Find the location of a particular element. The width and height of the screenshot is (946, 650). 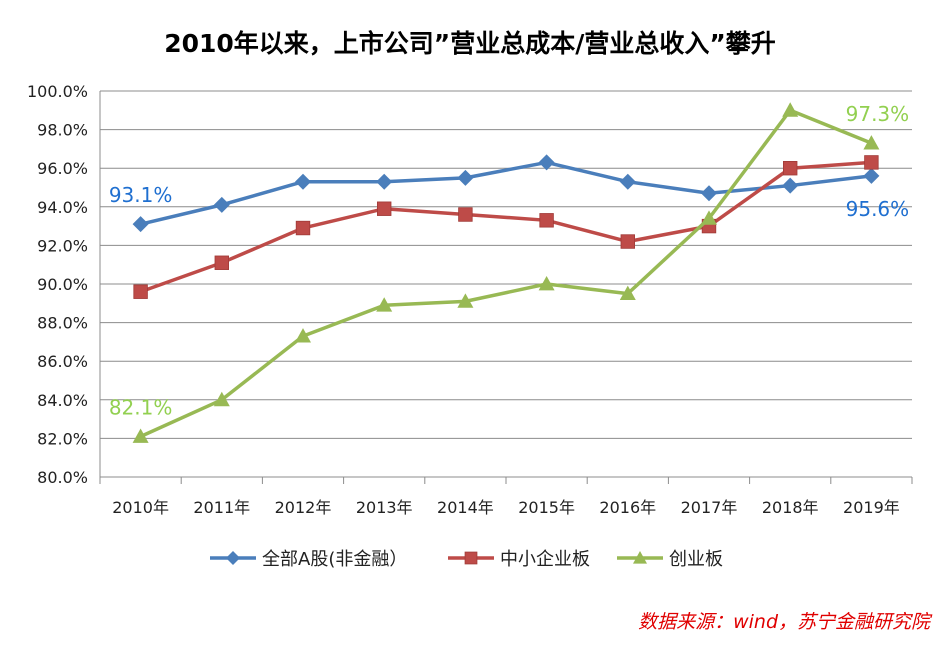

y-tick-label: 82.0% is located at coordinates (62, 438).